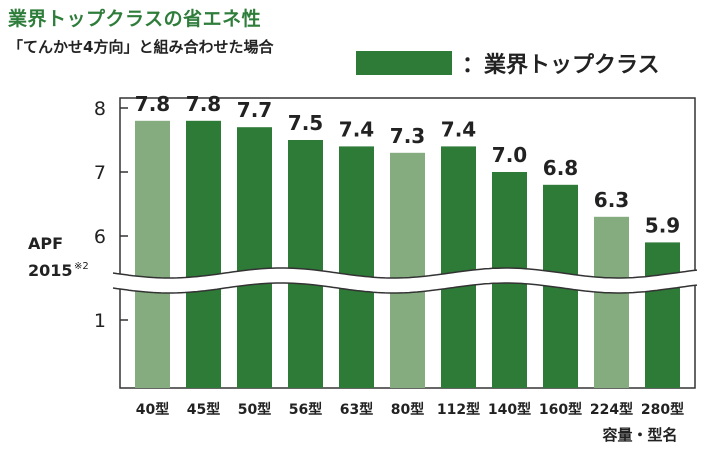 The image size is (727, 462). What do you see at coordinates (458, 409) in the screenshot?
I see `x-tick-label: 112型` at bounding box center [458, 409].